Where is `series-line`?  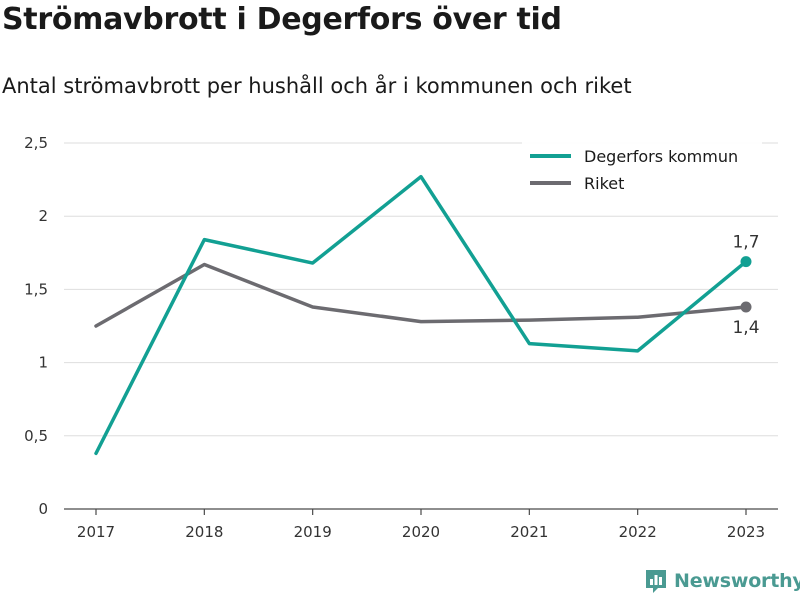 series-line is located at coordinates (421, 295).